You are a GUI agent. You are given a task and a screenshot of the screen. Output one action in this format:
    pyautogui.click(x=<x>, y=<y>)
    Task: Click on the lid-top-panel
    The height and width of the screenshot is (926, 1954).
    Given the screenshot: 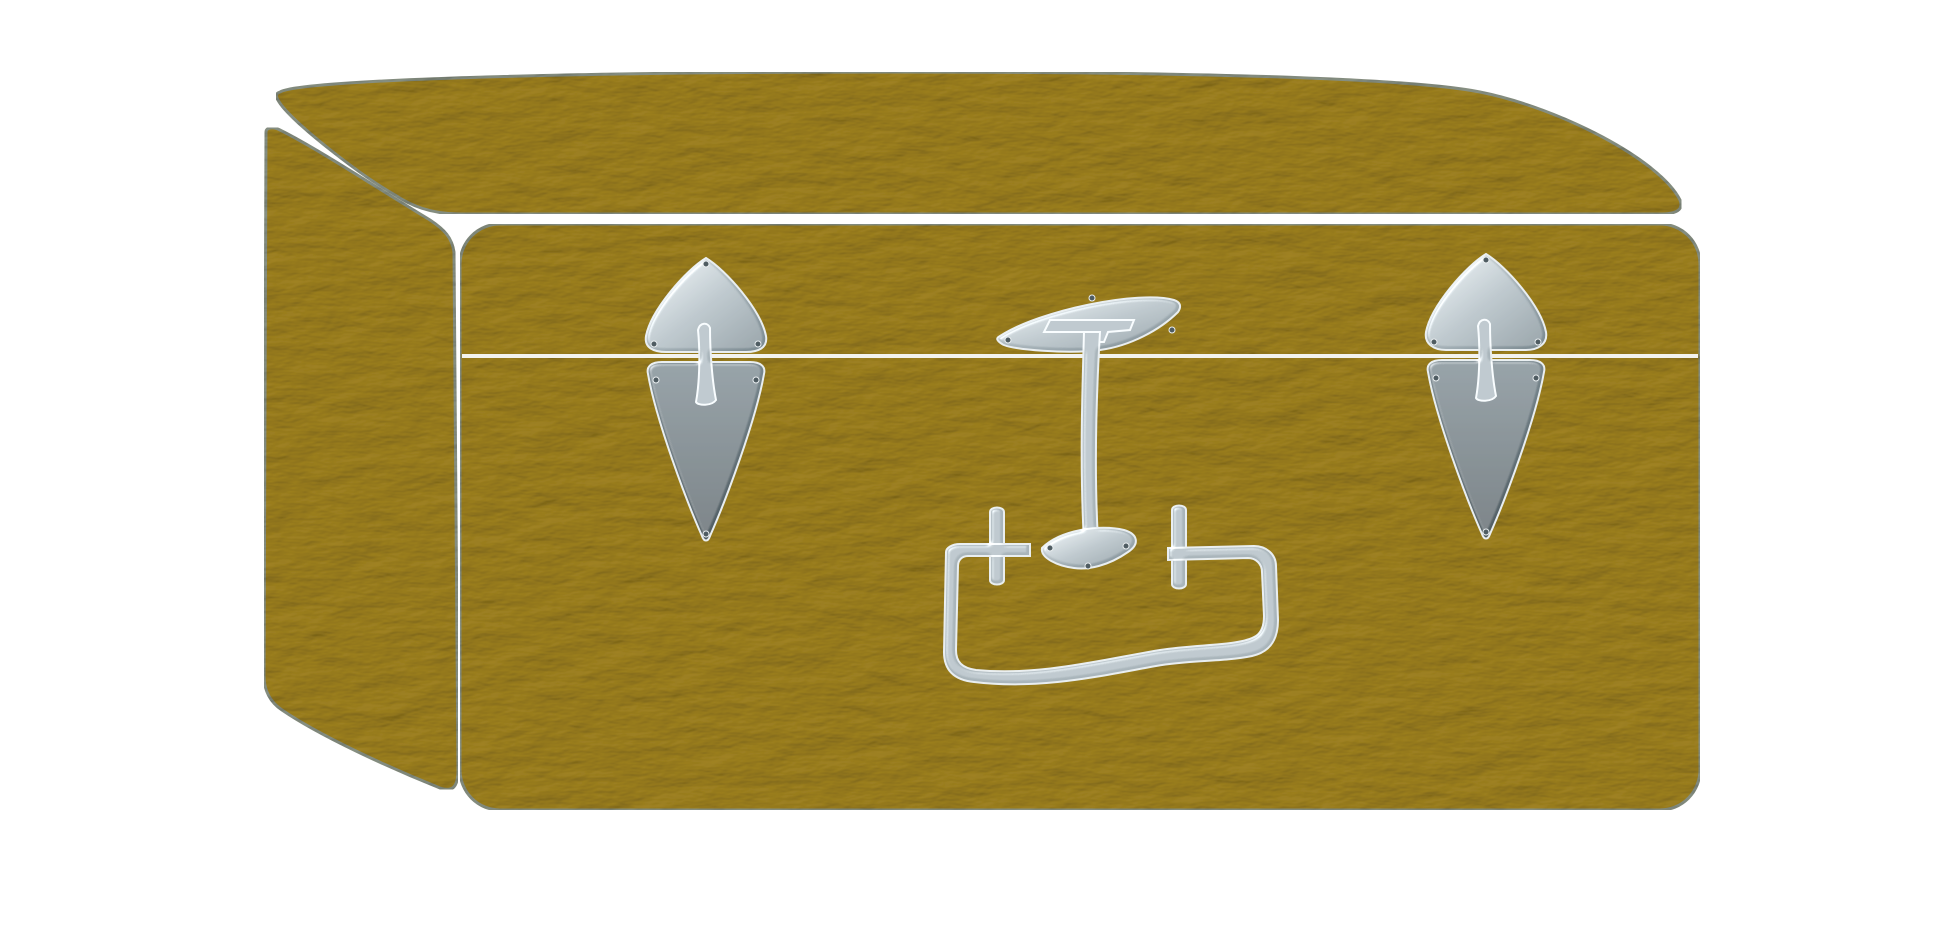 What is the action you would take?
    pyautogui.click(x=978, y=143)
    